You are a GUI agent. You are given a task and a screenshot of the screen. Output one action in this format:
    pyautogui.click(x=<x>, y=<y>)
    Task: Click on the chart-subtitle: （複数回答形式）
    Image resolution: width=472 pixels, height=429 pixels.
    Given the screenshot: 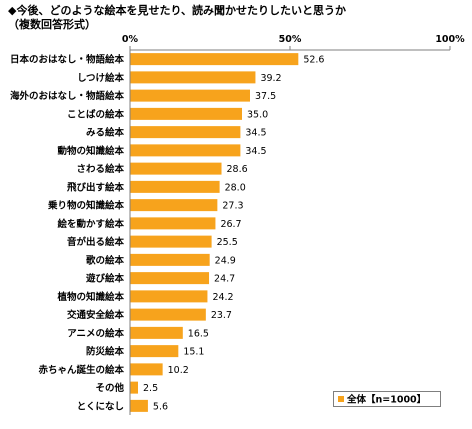 What is the action you would take?
    pyautogui.click(x=52, y=24)
    